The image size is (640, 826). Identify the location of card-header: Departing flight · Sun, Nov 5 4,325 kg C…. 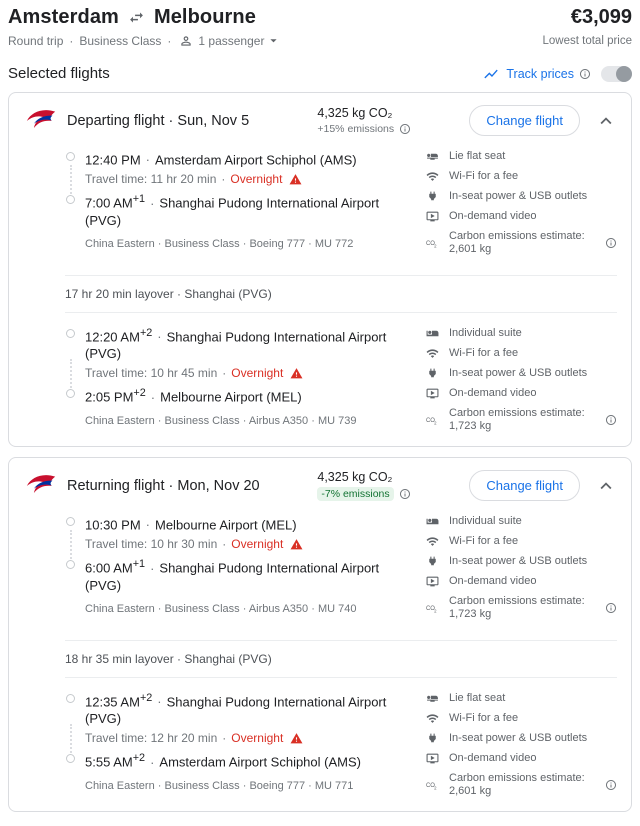
(321, 120).